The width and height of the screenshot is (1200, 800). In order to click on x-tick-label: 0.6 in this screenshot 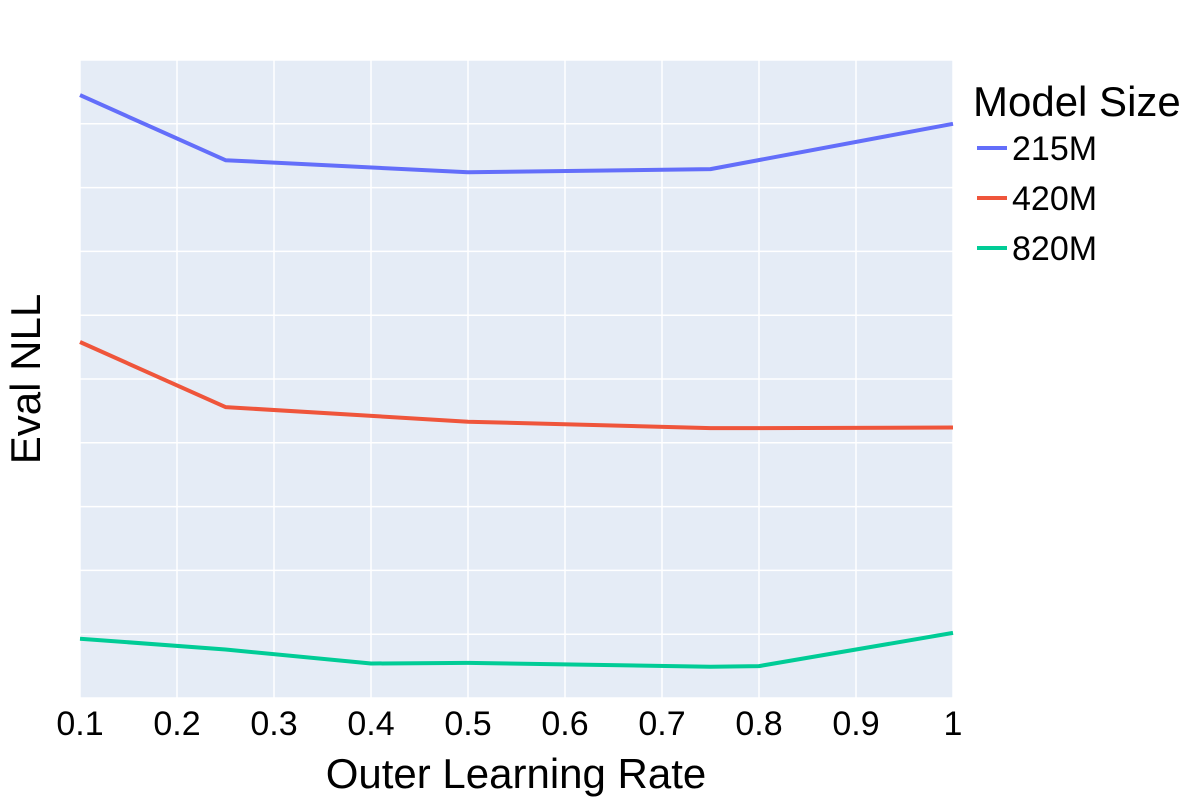, I will do `click(564, 724)`.